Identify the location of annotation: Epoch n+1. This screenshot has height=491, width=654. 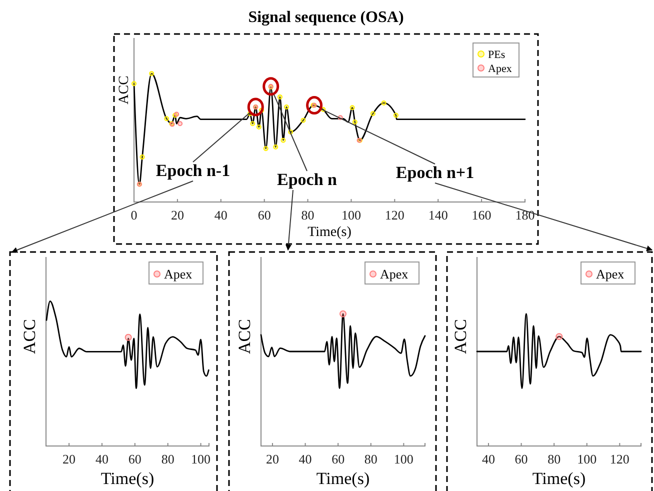
(435, 172).